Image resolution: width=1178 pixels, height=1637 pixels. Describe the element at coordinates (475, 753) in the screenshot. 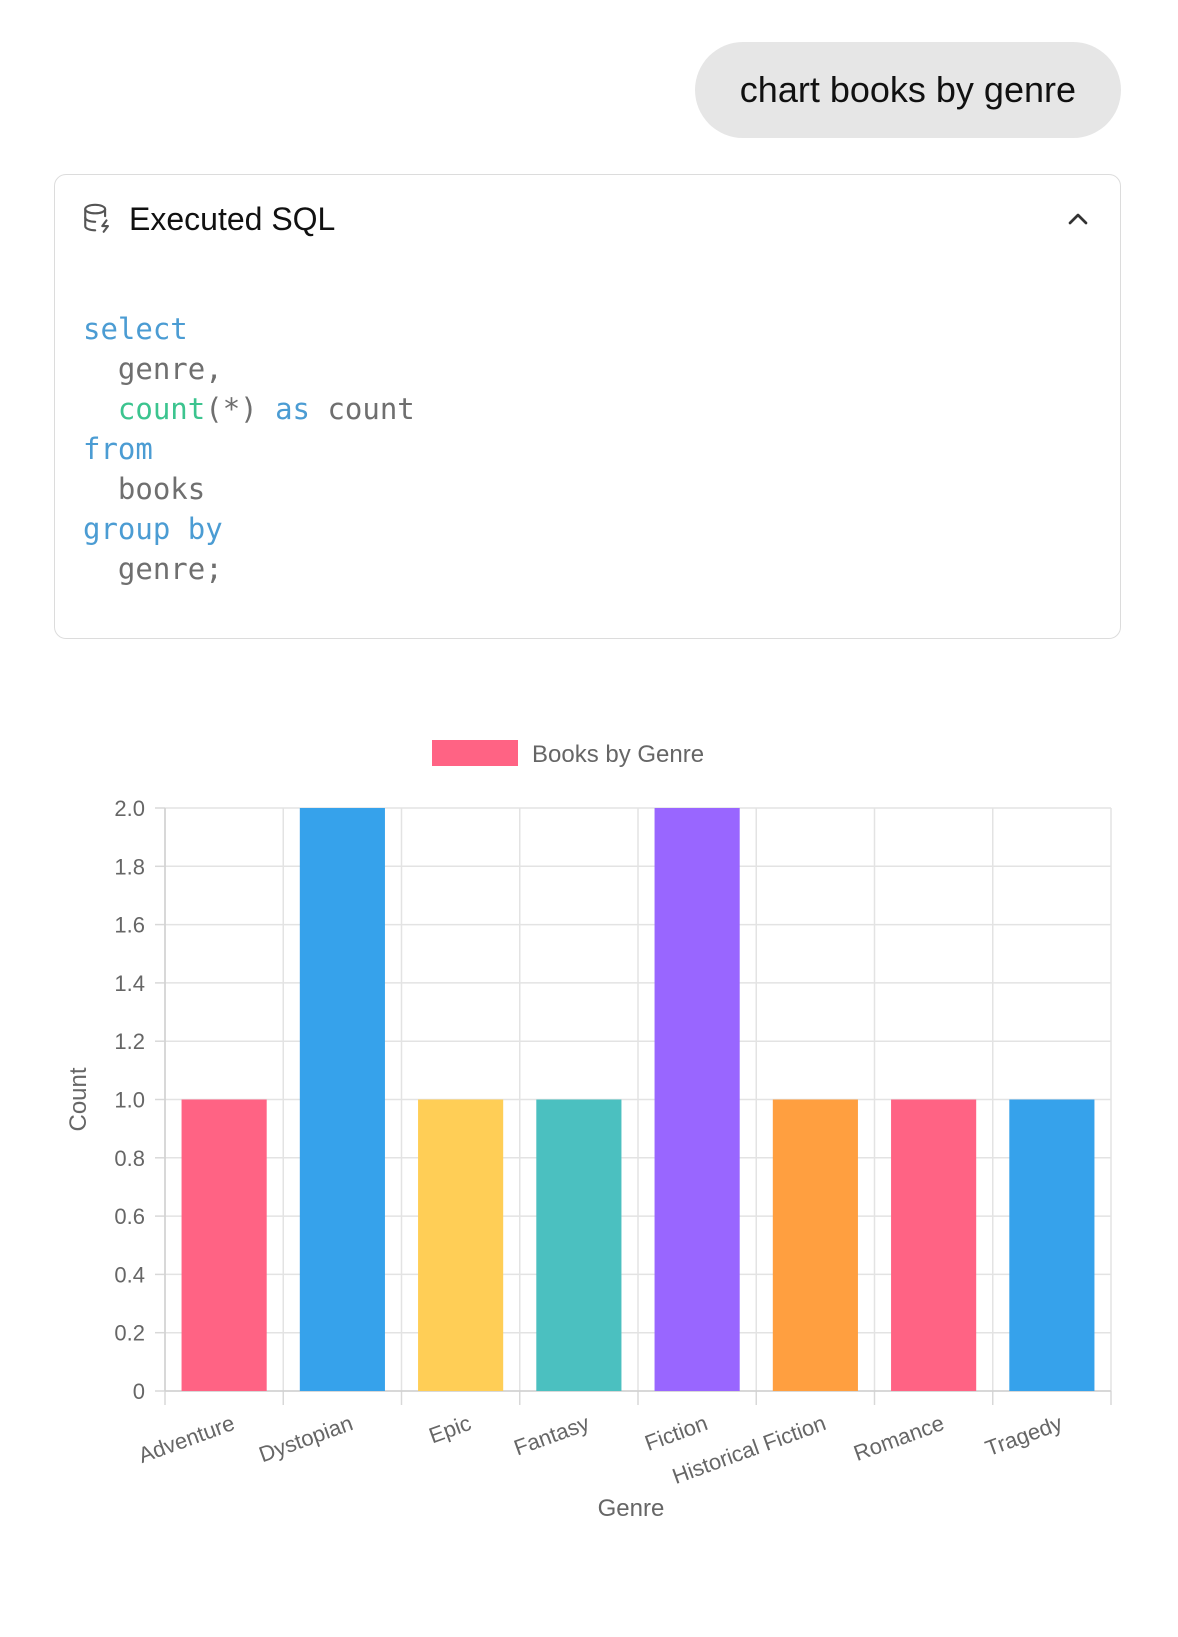

I see `legend-swatch` at that location.